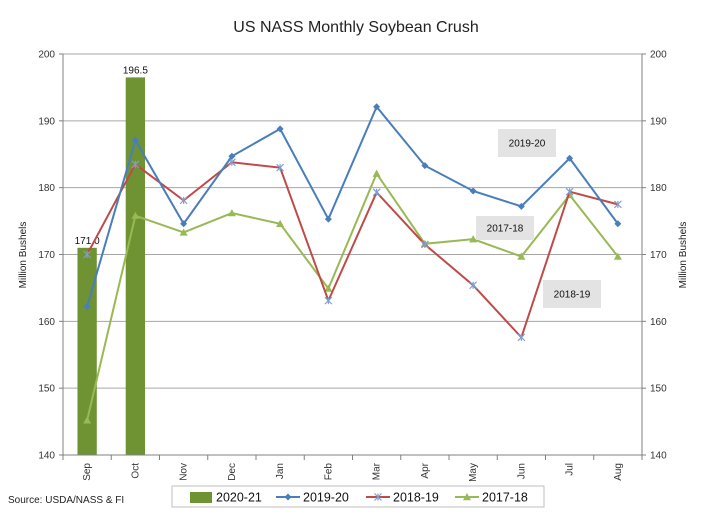 The image size is (701, 519). I want to click on legend: 2020-21 2019-20 2018-19 2017-18, so click(358, 496).